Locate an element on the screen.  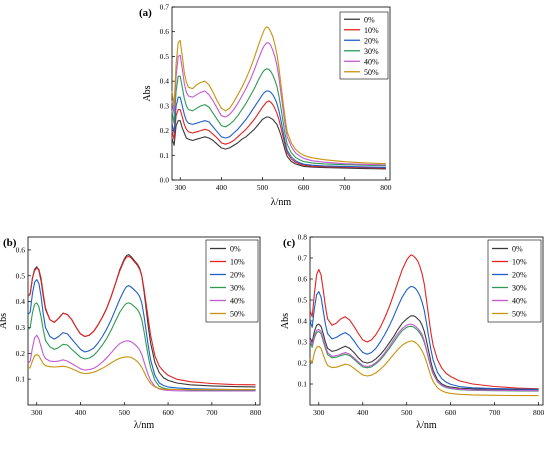
panel-label: (a) is located at coordinates (145, 13).